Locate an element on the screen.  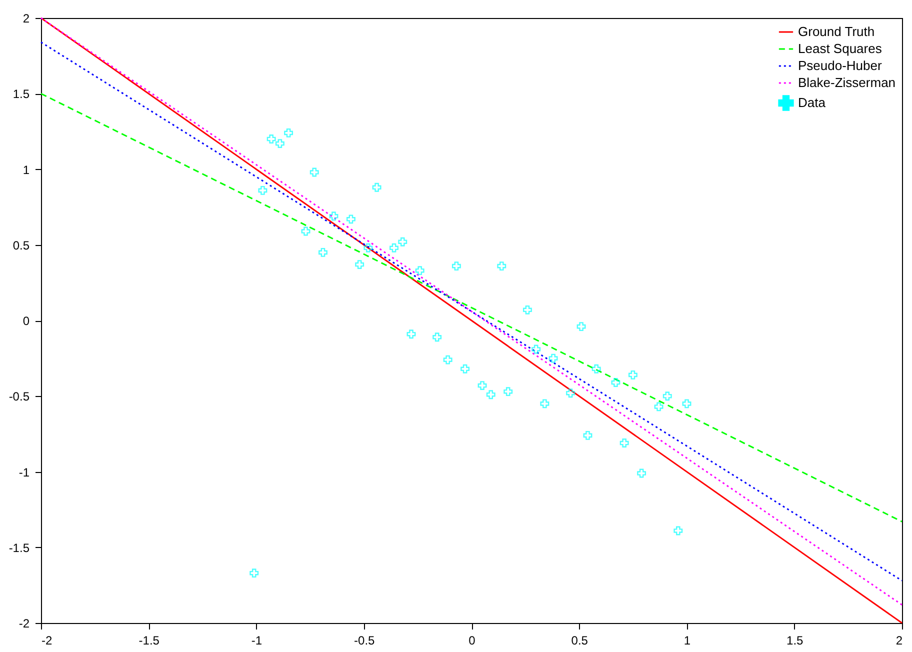
y-tick-label: 0.5 is located at coordinates (21, 245).